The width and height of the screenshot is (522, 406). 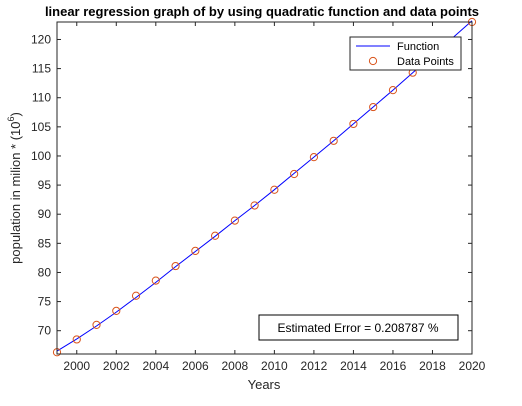 I want to click on legend-data-points-label: Data Points, so click(x=425, y=62).